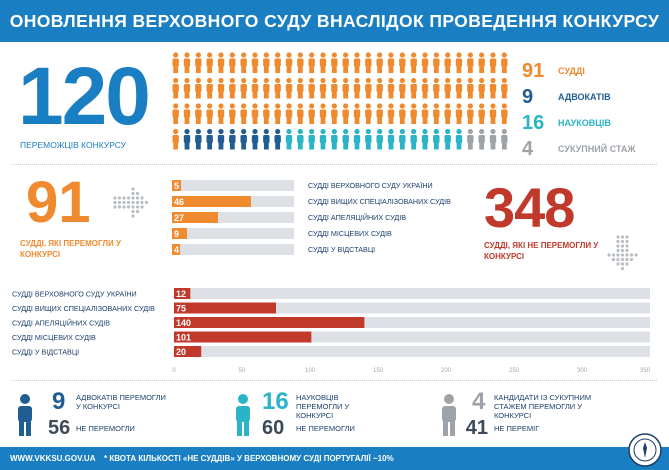 The image size is (669, 470). Describe the element at coordinates (325, 428) in the screenshot. I see `bottom-lost-label: НЕ ПЕРЕМОГЛИ` at that location.